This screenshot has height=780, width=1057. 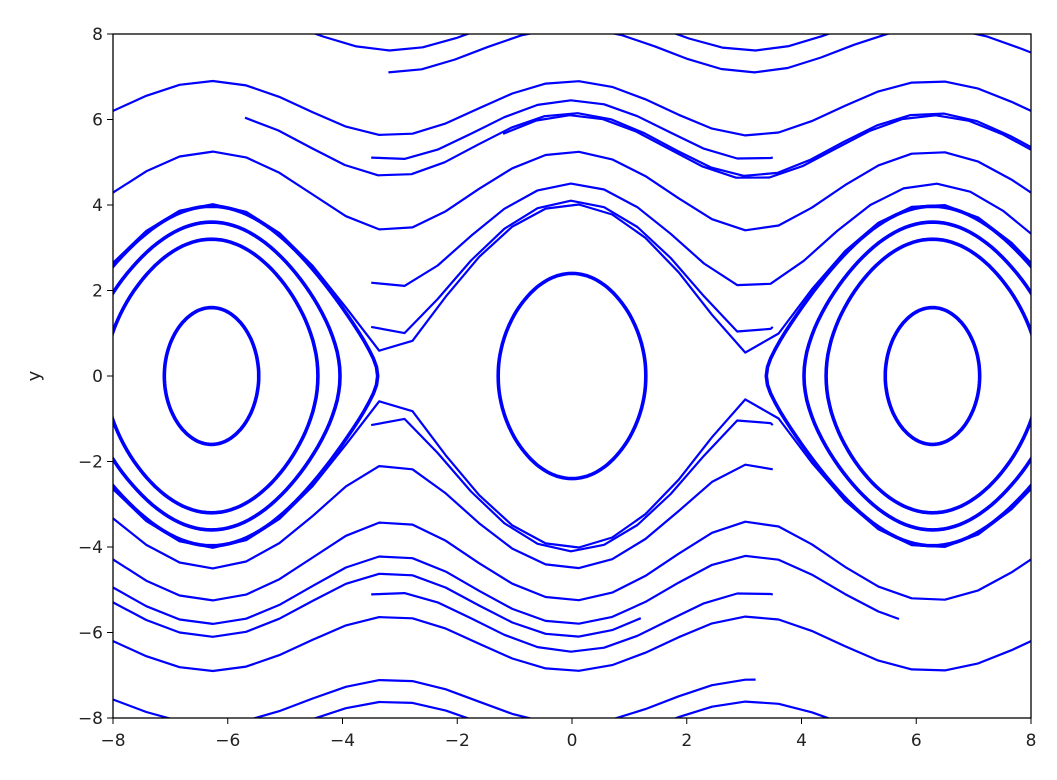 What do you see at coordinates (97, 121) in the screenshot?
I see `y-tick-label: 6` at bounding box center [97, 121].